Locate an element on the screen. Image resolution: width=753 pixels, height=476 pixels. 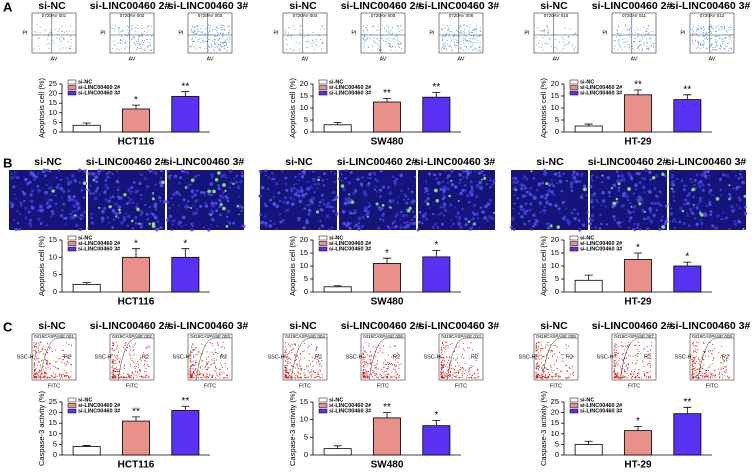
panel-label: A is located at coordinates (8, 7).